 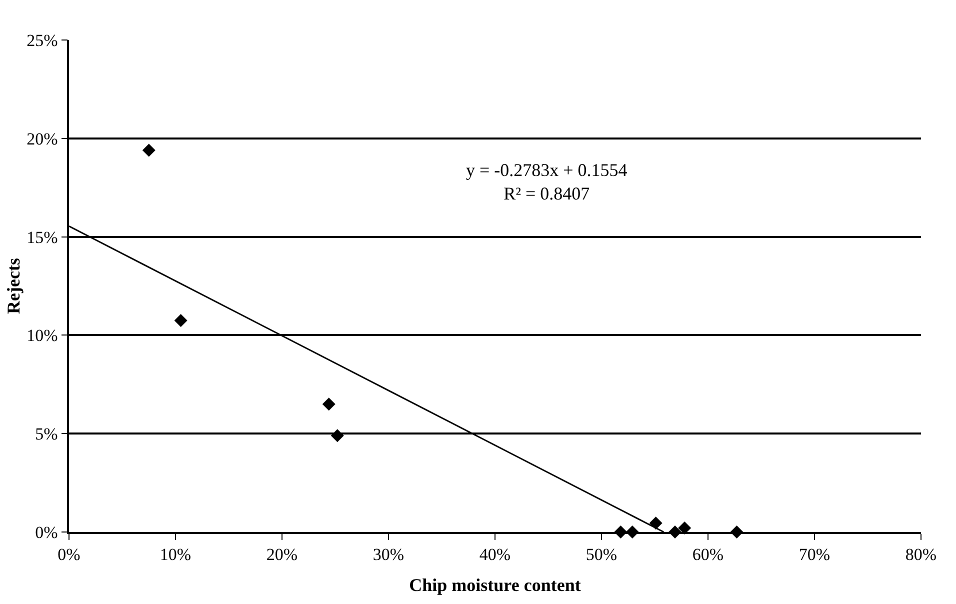 What do you see at coordinates (602, 554) in the screenshot?
I see `x-tick-label: 50%` at bounding box center [602, 554].